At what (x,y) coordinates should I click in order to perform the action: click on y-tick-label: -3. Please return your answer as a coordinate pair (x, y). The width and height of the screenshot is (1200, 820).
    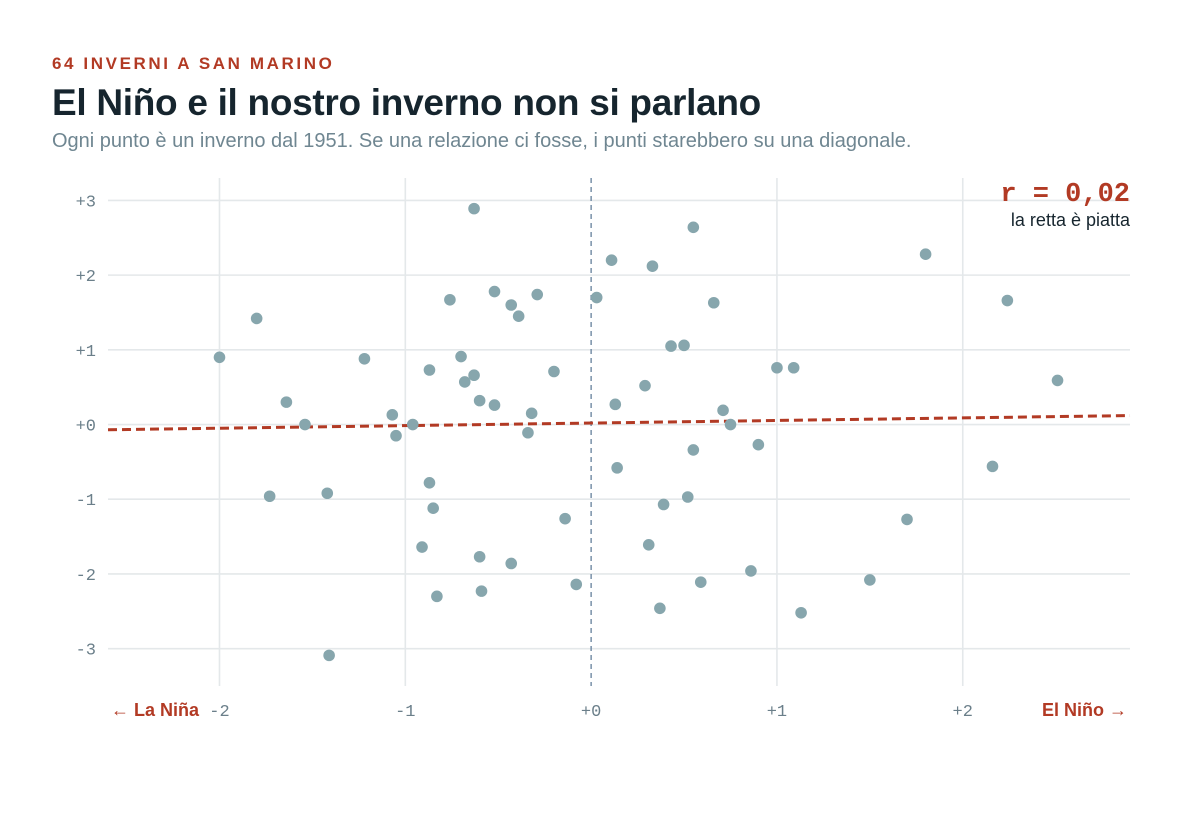
    Looking at the image, I should click on (86, 651).